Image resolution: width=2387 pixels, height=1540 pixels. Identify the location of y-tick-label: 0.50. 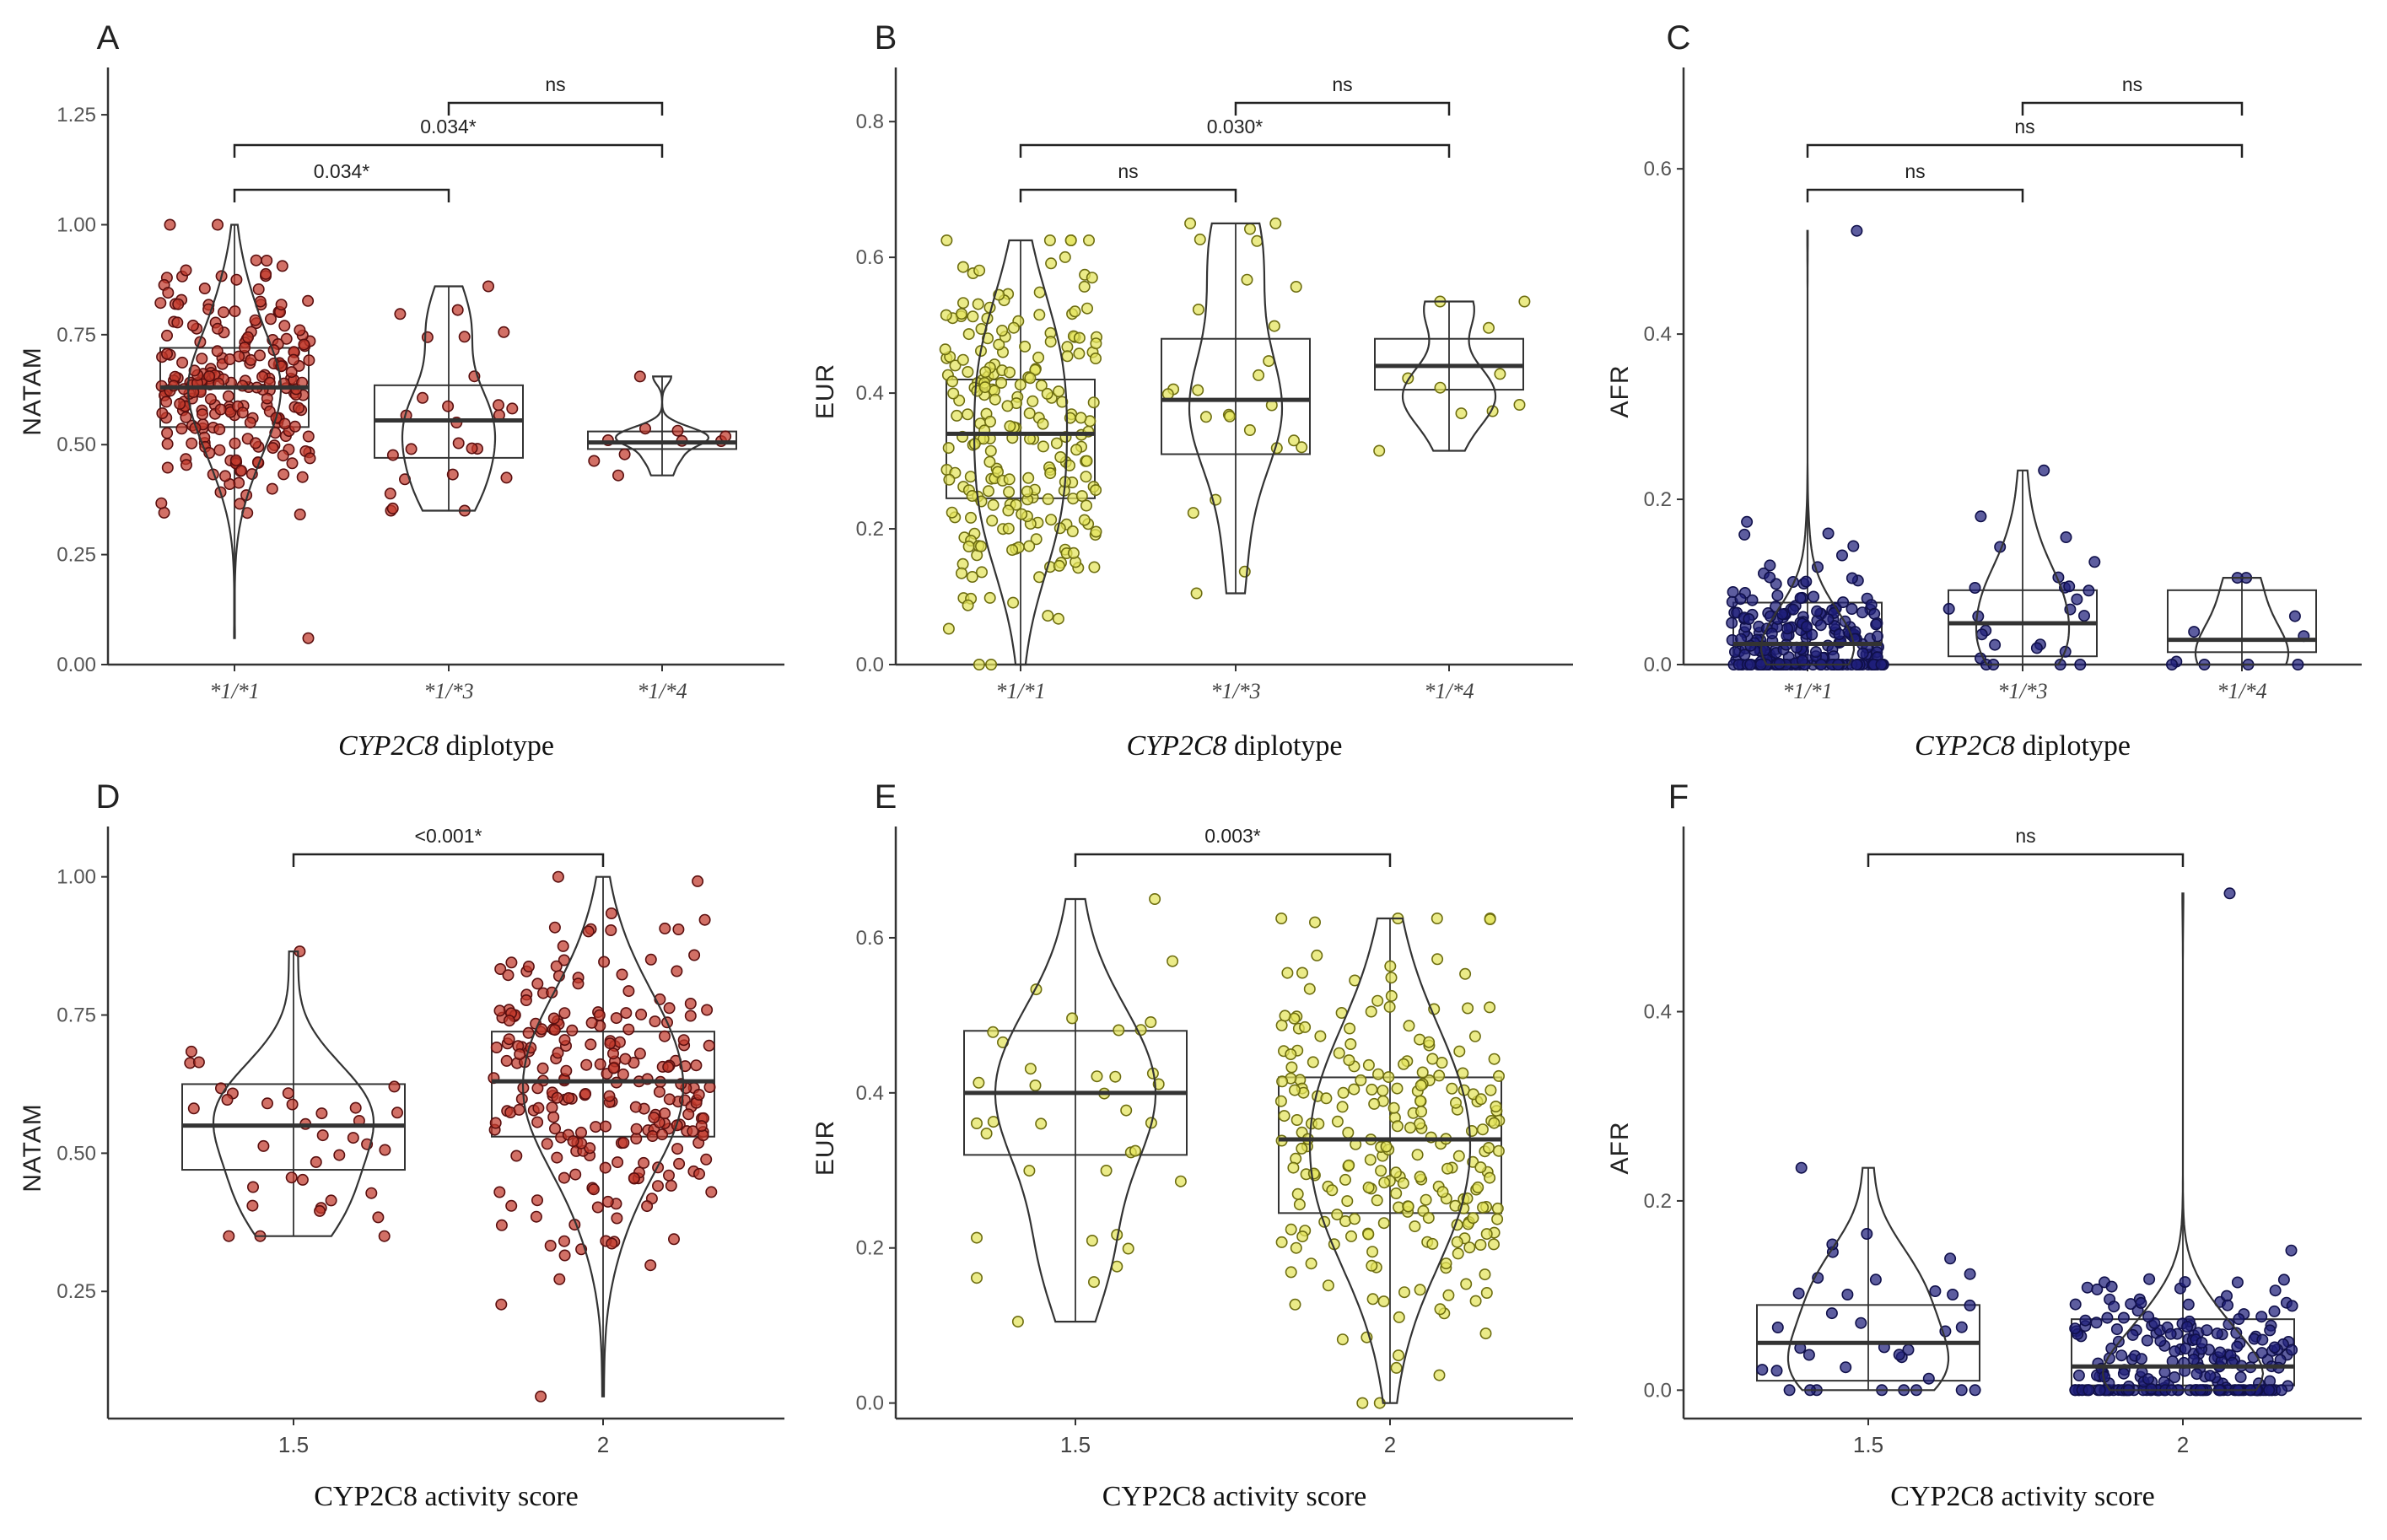
(76, 1153).